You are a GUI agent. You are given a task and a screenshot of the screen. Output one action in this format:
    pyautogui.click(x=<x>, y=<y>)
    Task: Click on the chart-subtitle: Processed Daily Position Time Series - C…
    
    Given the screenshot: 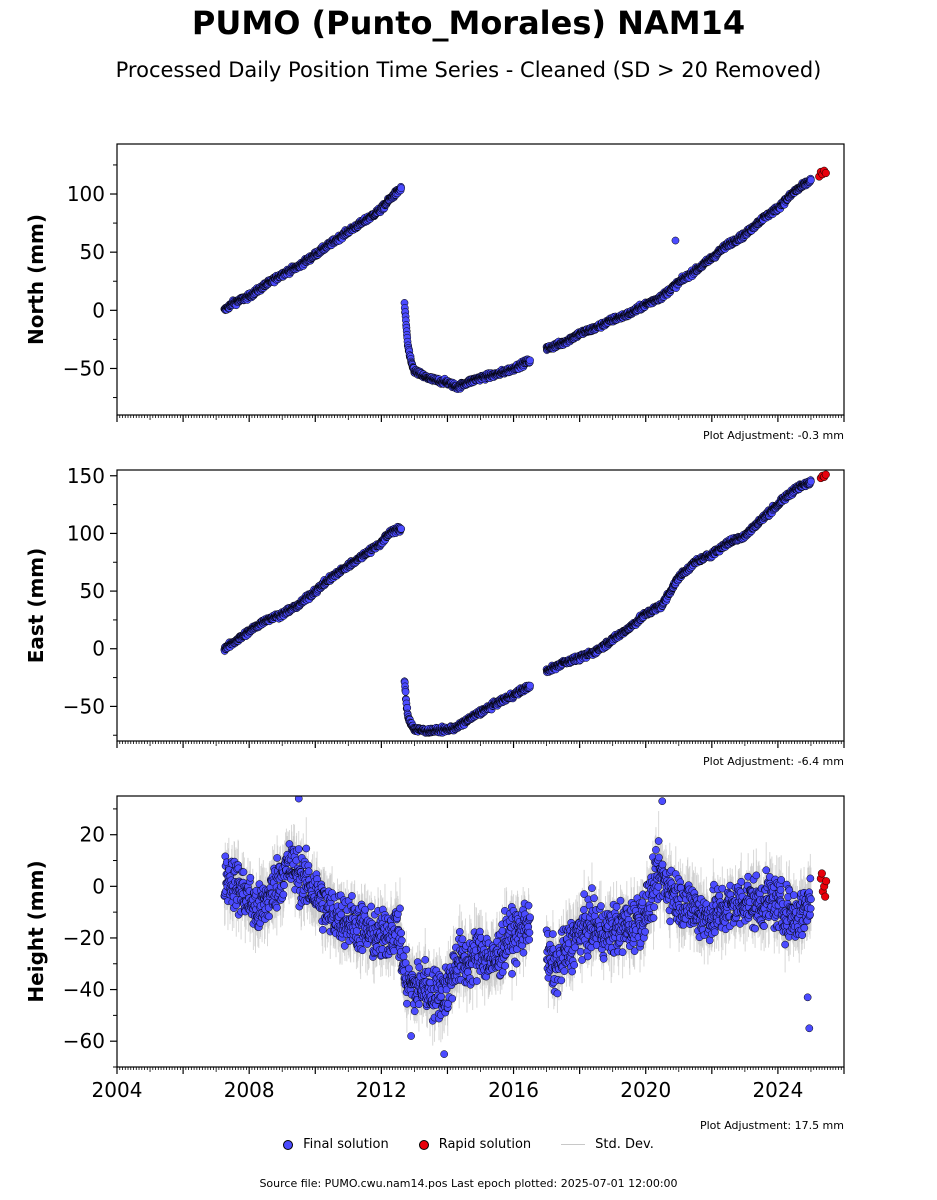 What is the action you would take?
    pyautogui.click(x=468, y=70)
    